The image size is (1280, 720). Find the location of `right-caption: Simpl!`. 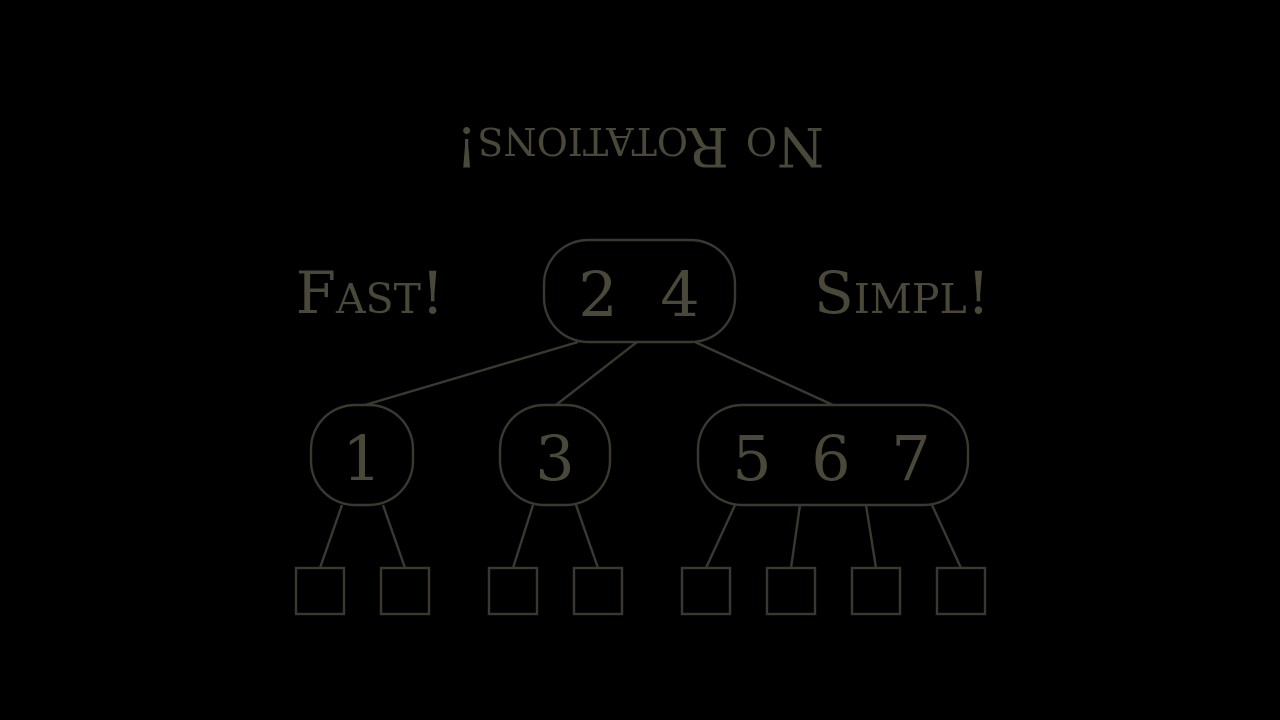

right-caption: Simpl! is located at coordinates (902, 293).